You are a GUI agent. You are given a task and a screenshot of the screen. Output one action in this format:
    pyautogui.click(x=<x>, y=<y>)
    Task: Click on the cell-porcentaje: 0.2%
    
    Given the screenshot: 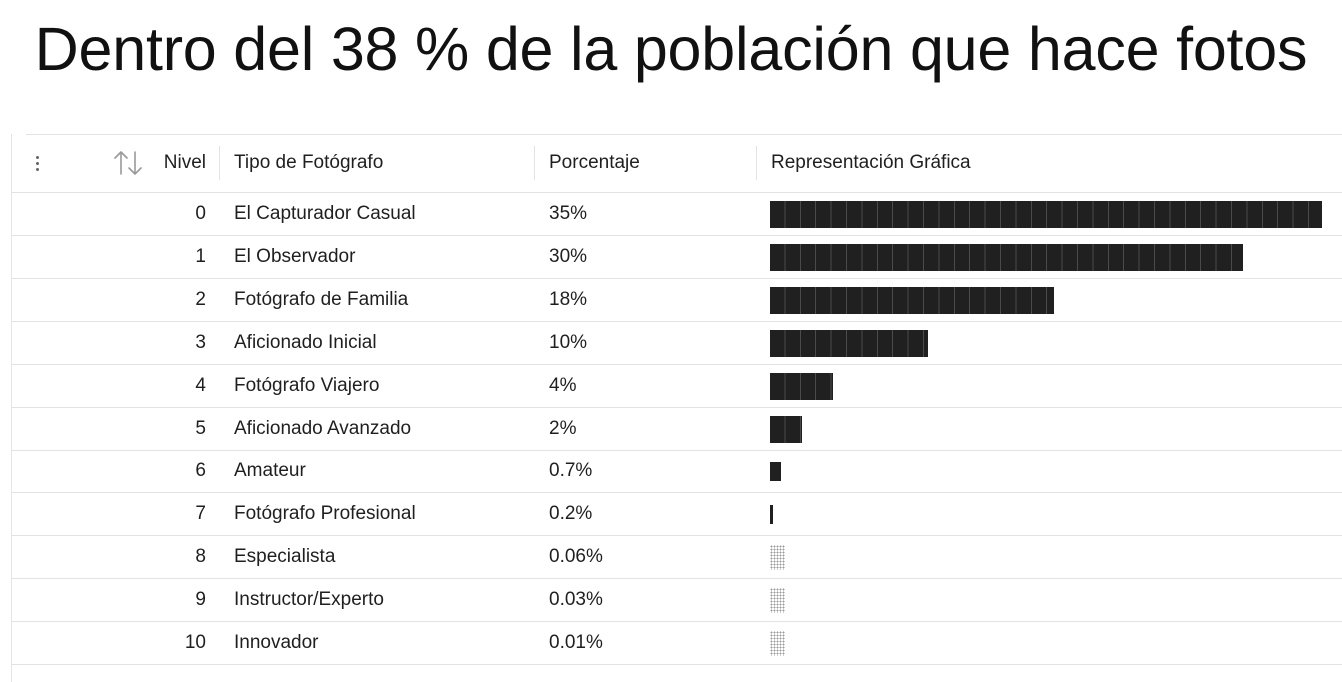 What is the action you would take?
    pyautogui.click(x=571, y=514)
    